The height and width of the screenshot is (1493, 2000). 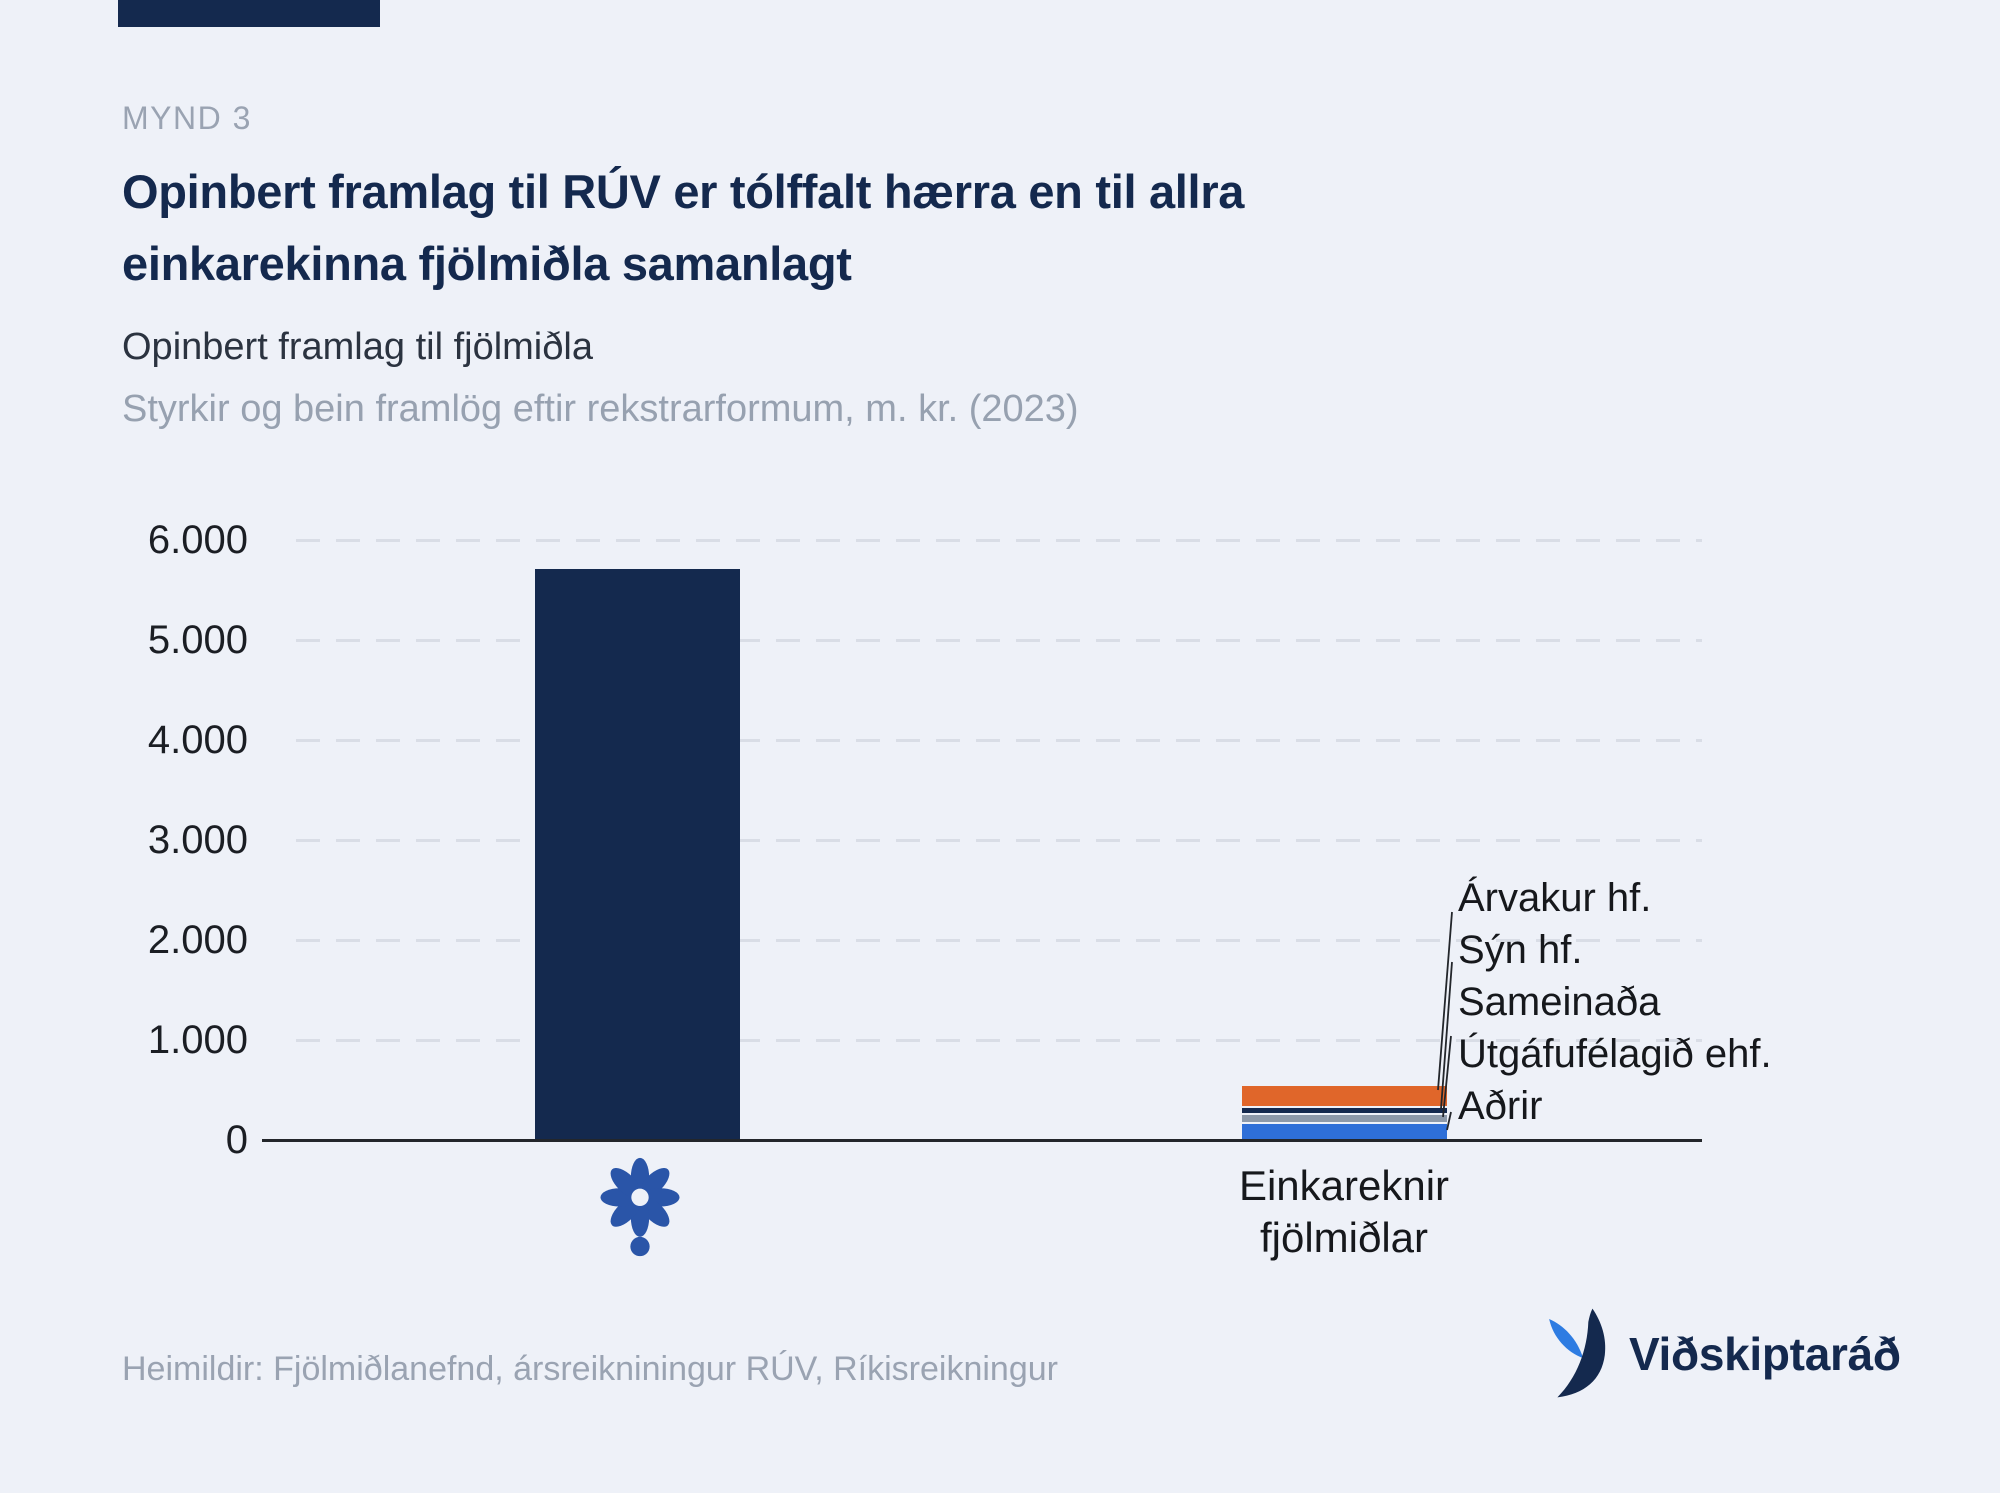 I want to click on ruv-logo-icon, so click(x=640, y=1207).